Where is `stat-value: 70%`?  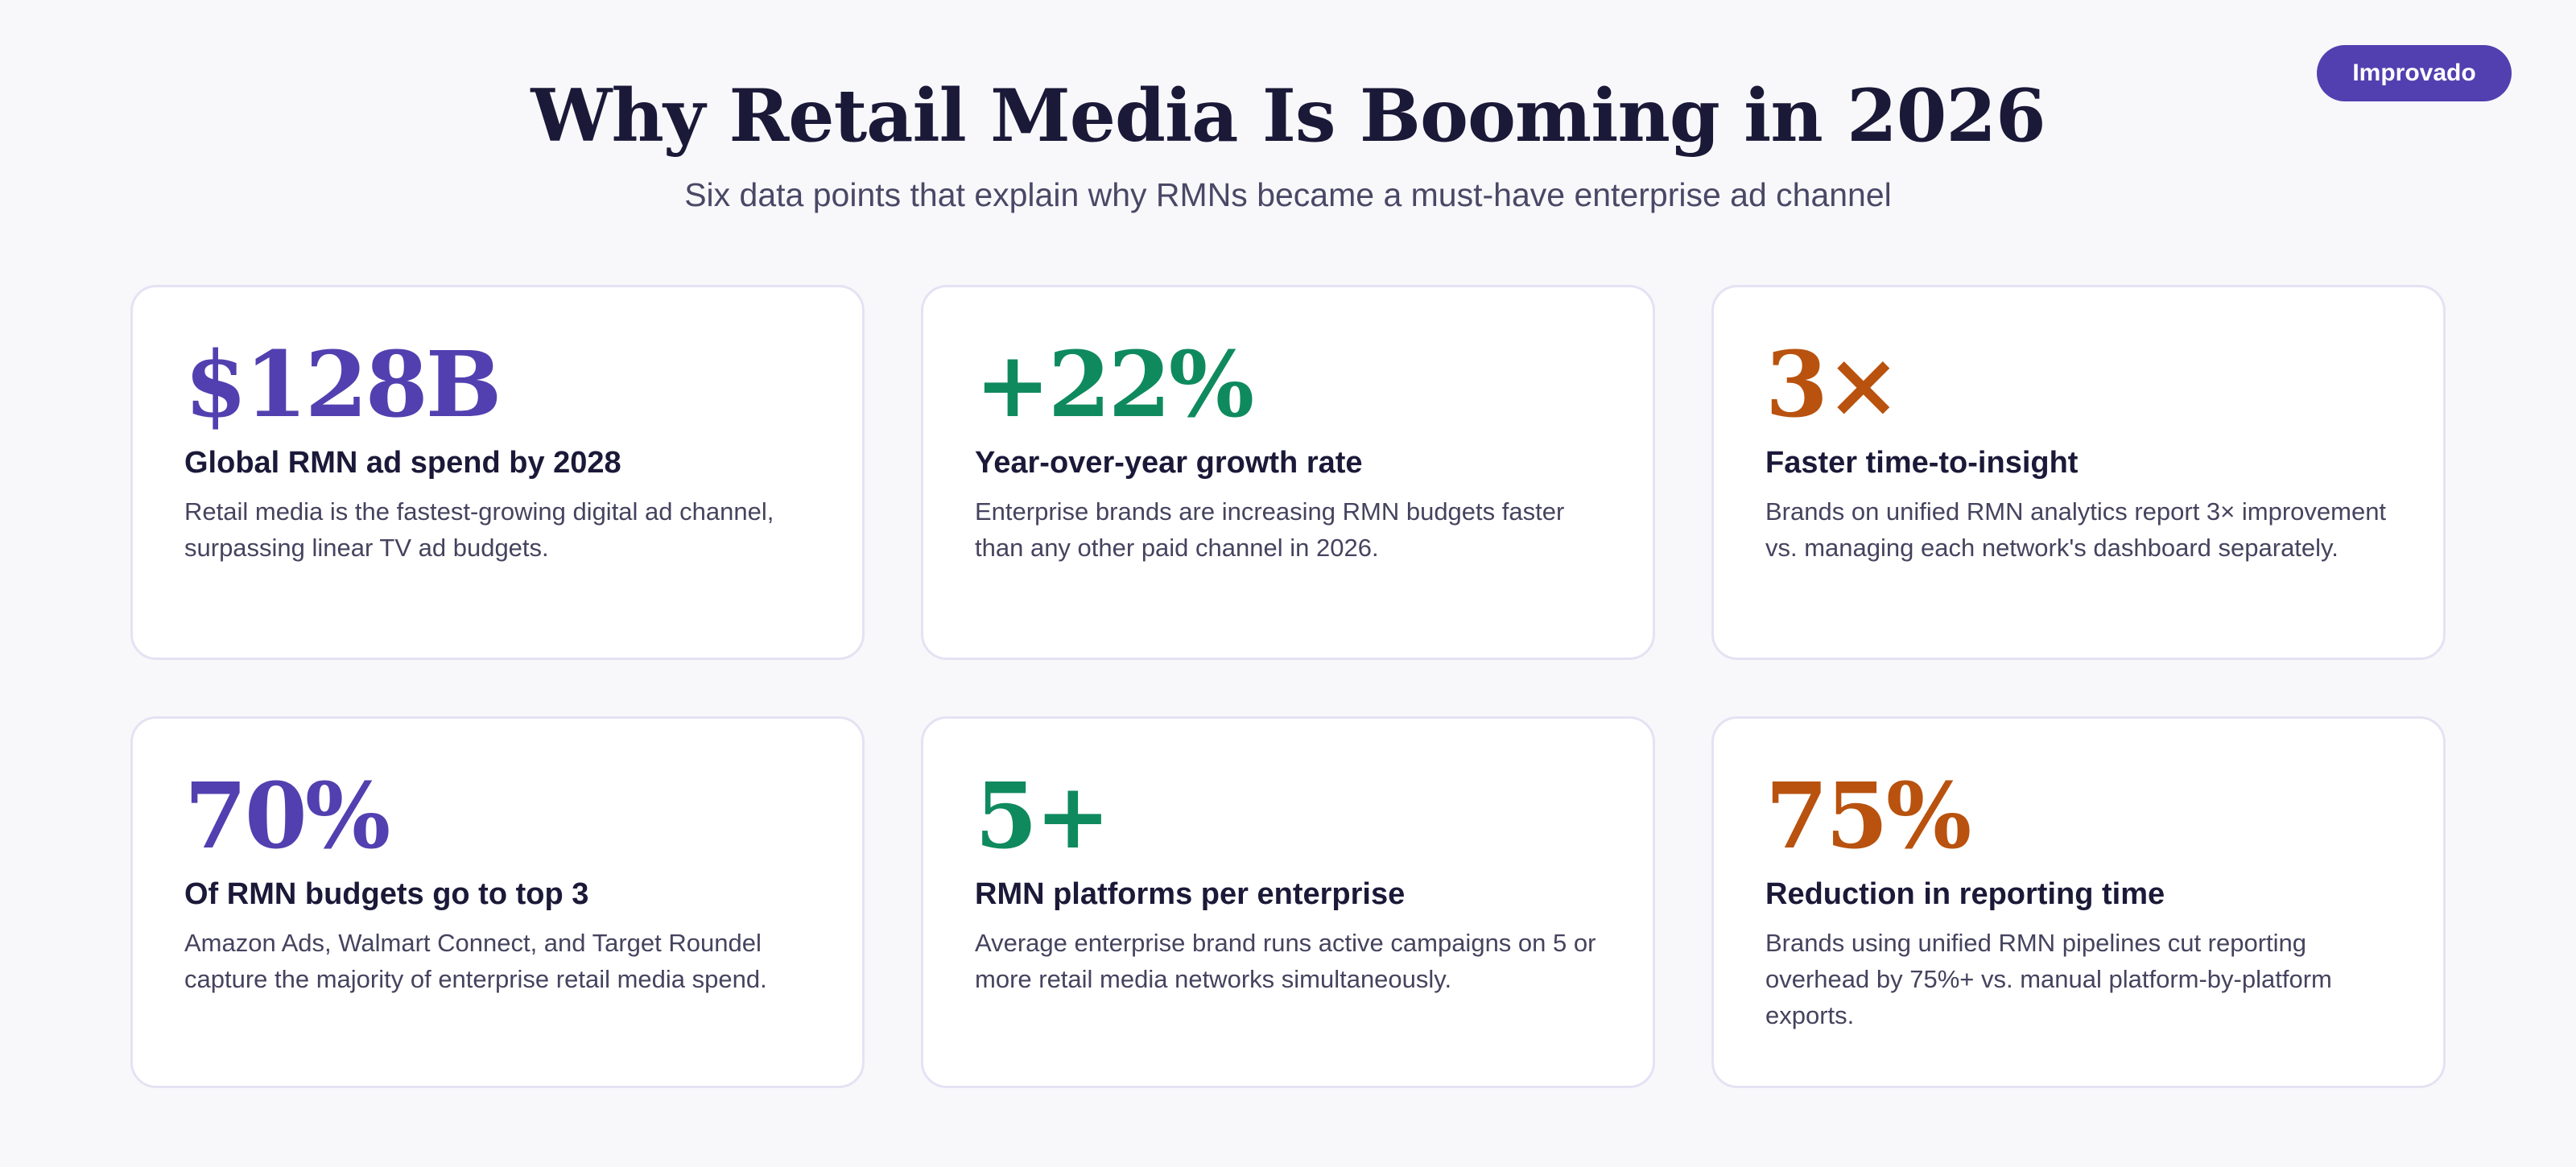
stat-value: 70% is located at coordinates (287, 816).